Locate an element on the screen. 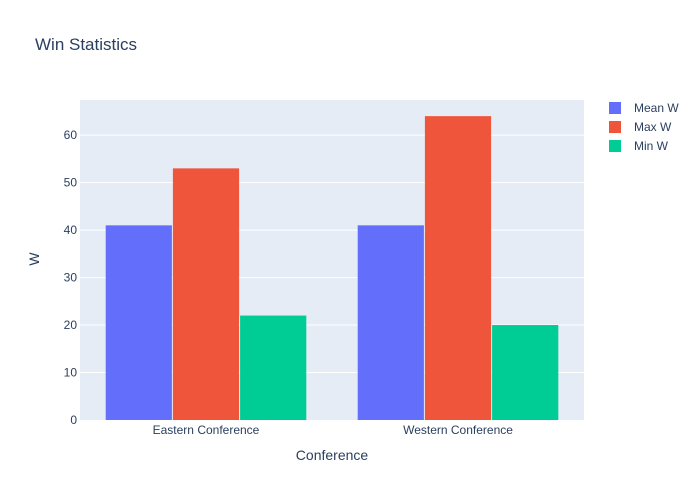  x-tick-label: Eastern Conference is located at coordinates (206, 430).